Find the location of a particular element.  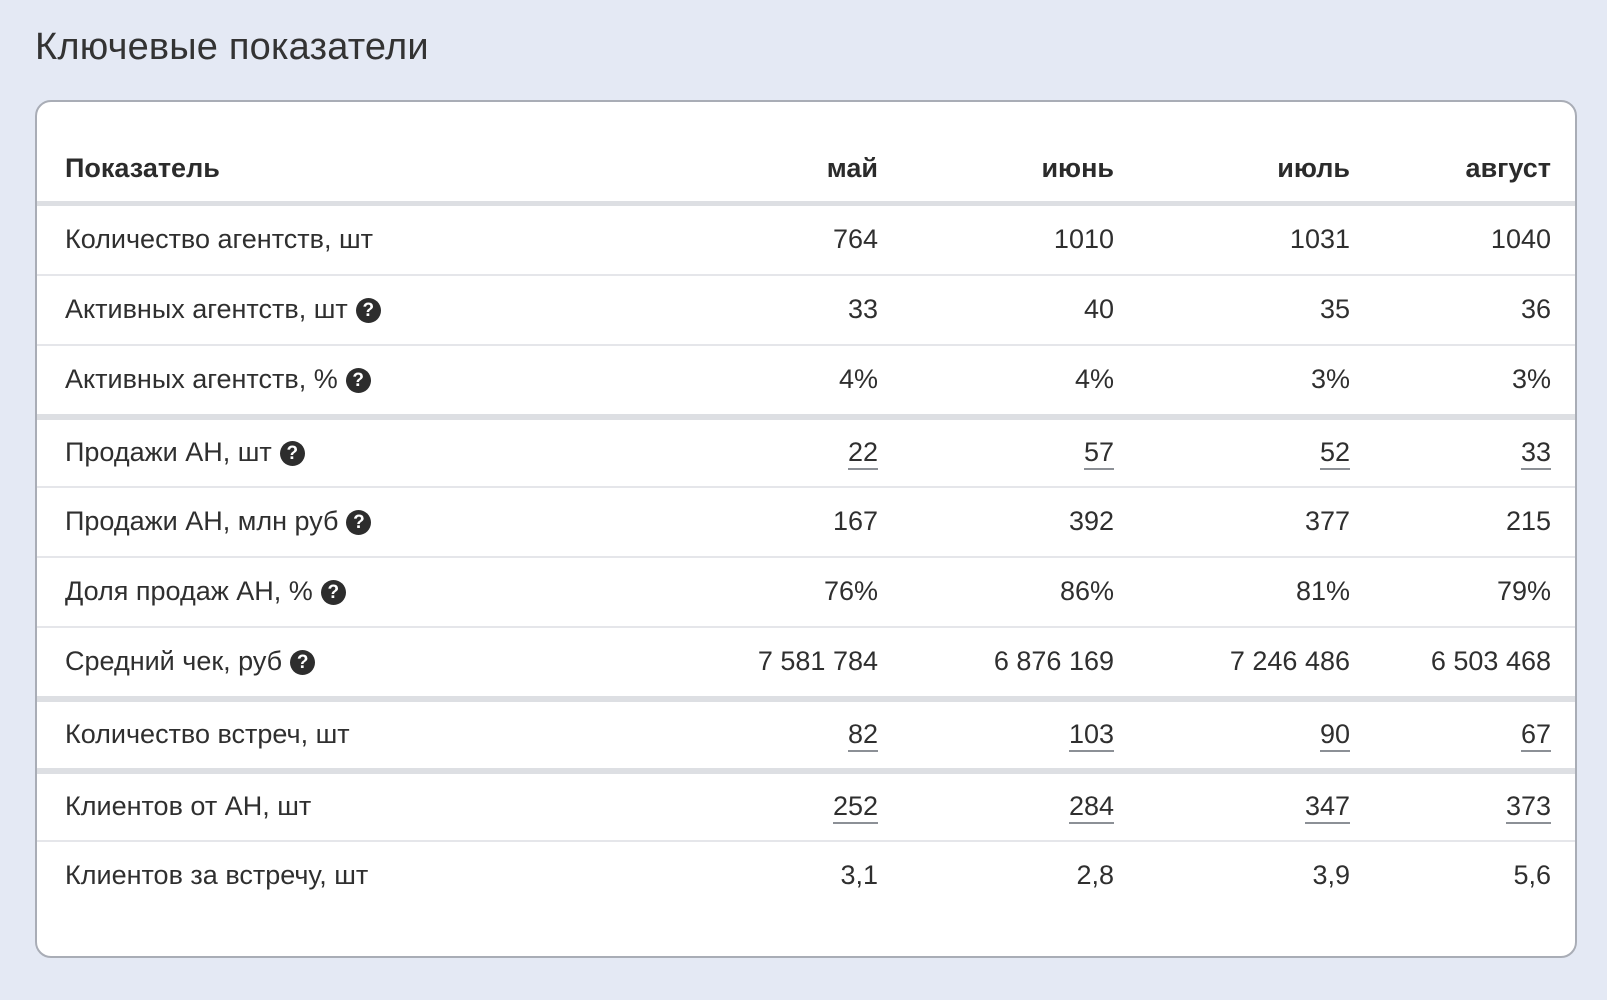

metric-label: Продажи АН, млн руб is located at coordinates (202, 521).